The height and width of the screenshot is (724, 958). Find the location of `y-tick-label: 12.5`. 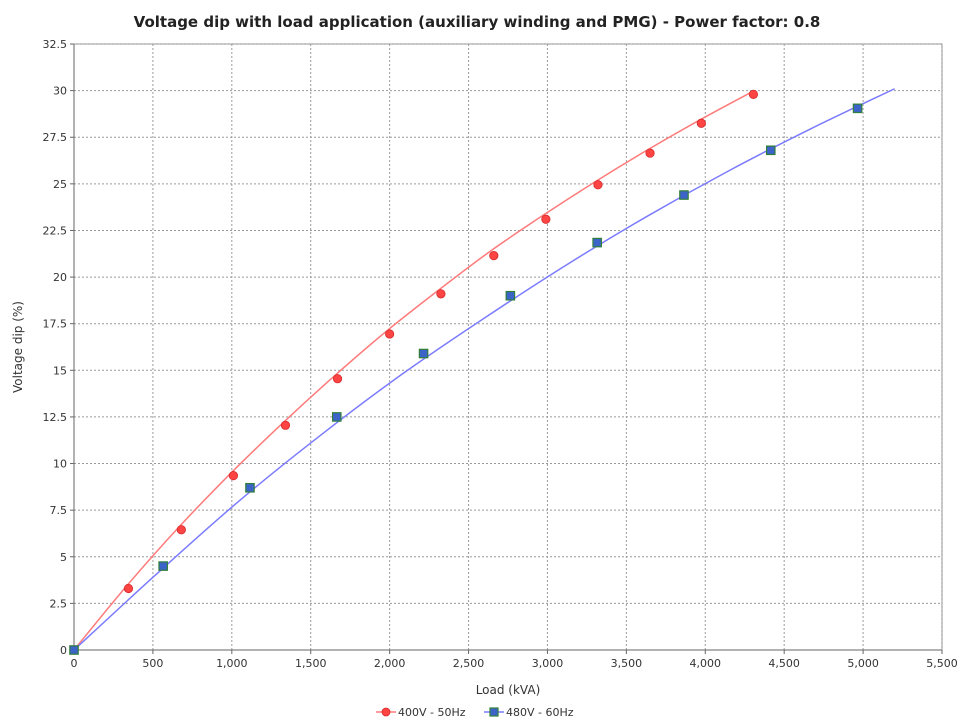

y-tick-label: 12.5 is located at coordinates (55, 417).